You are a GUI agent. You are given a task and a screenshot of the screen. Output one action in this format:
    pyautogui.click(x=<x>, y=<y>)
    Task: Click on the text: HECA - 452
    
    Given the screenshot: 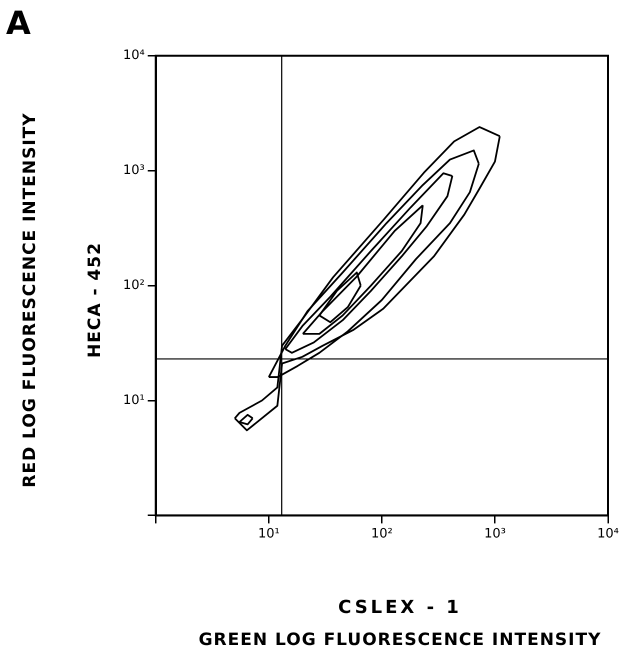 What is the action you would take?
    pyautogui.click(x=95, y=300)
    